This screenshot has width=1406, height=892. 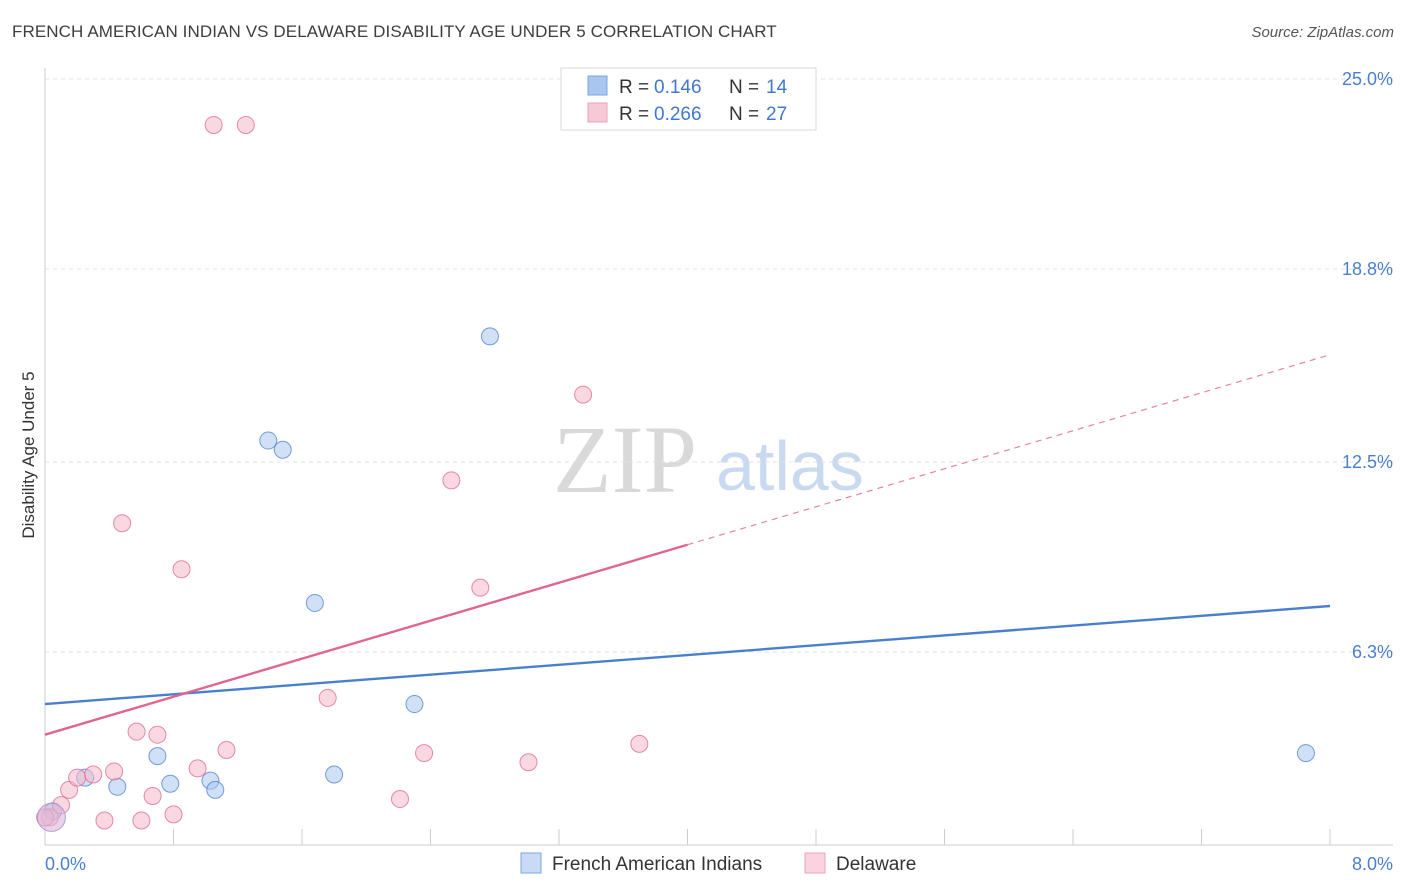 I want to click on source-label: Source: ZipAtlas.com, so click(x=1322, y=32).